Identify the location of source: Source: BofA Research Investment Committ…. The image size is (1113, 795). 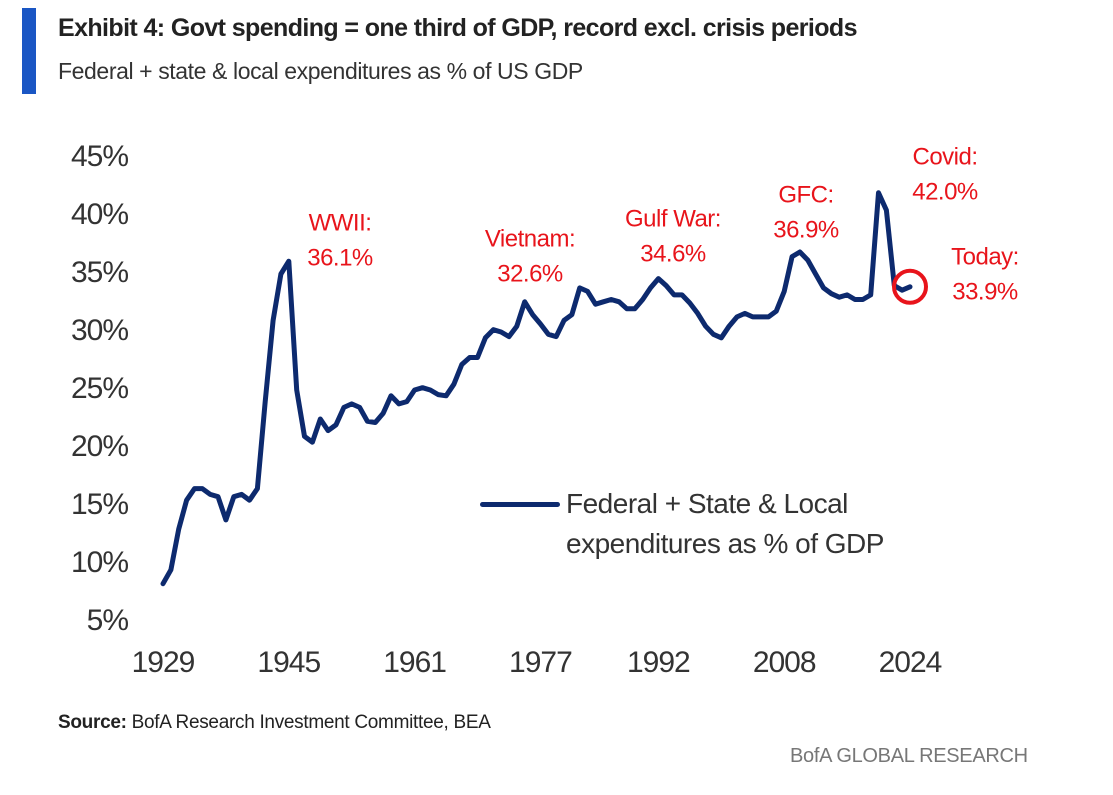
(274, 723).